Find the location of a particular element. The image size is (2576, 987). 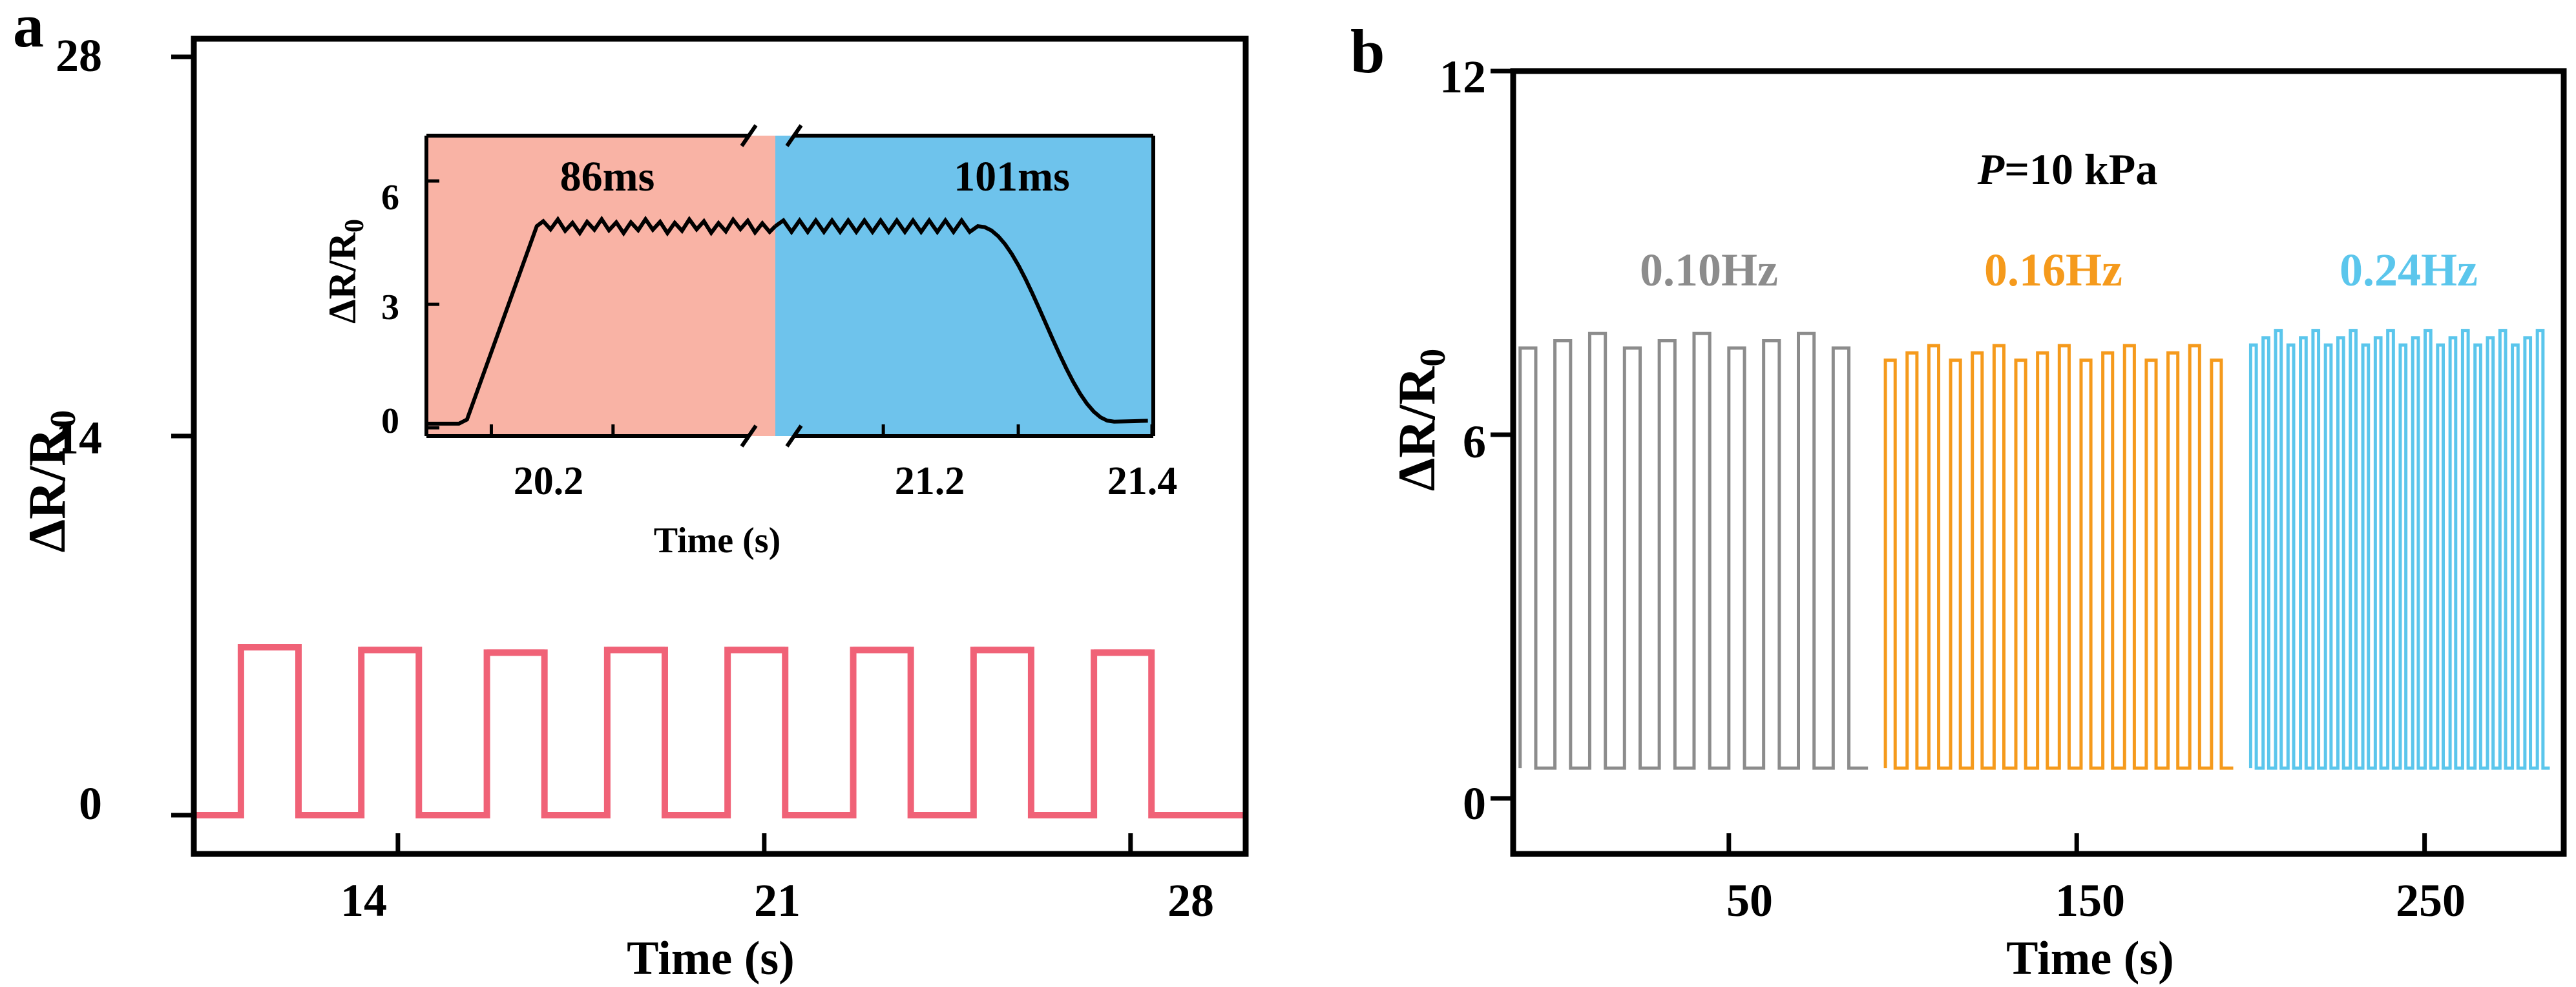

panel-b-xtick-150: 150 is located at coordinates (2090, 900).